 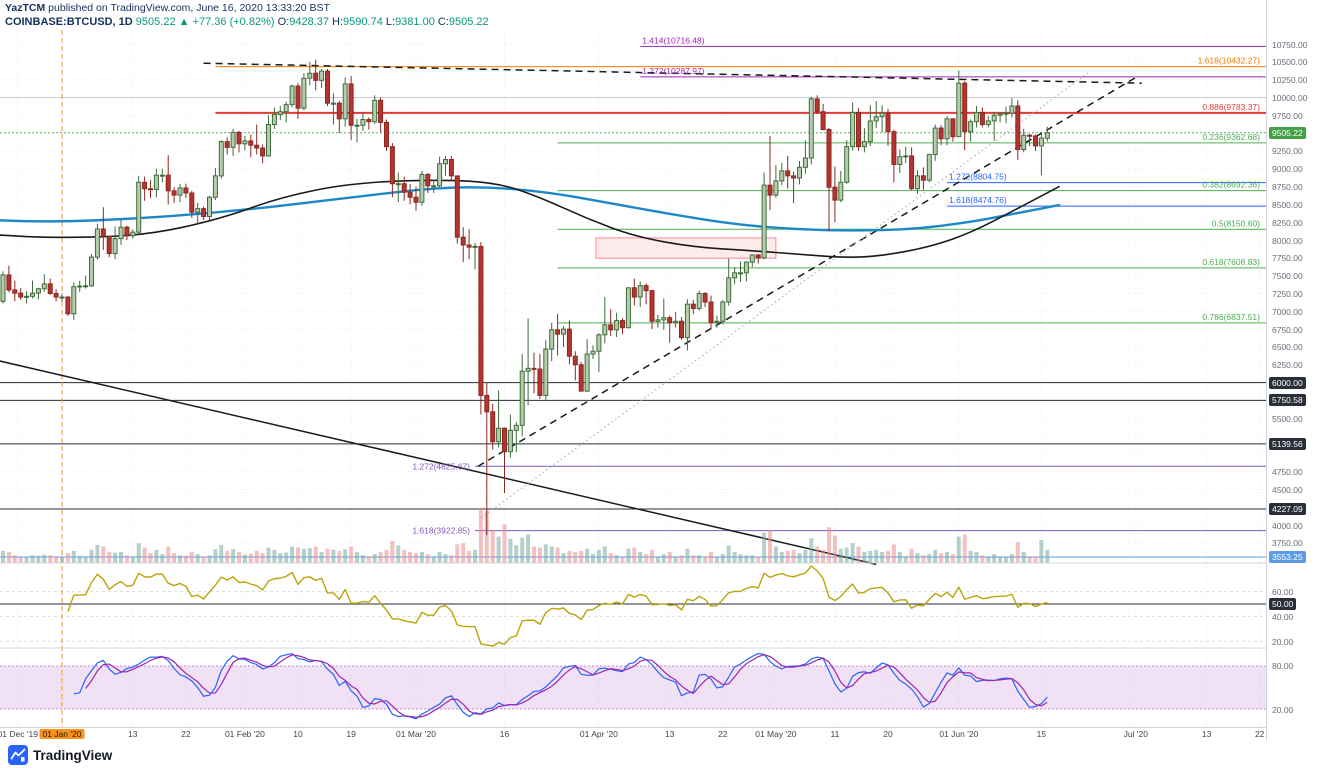 What do you see at coordinates (1287, 276) in the screenshot?
I see `price-tick: 7500.00` at bounding box center [1287, 276].